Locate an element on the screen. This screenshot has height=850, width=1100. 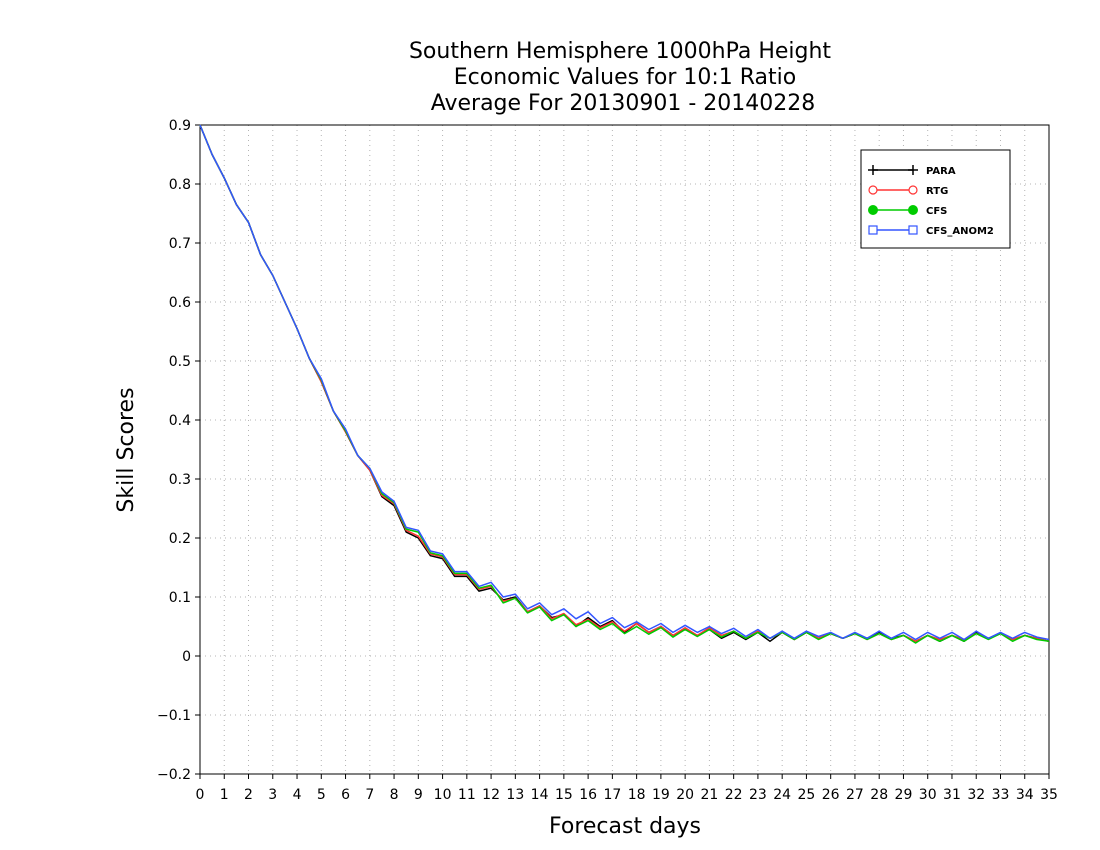
legend-label: RTG is located at coordinates (937, 191).